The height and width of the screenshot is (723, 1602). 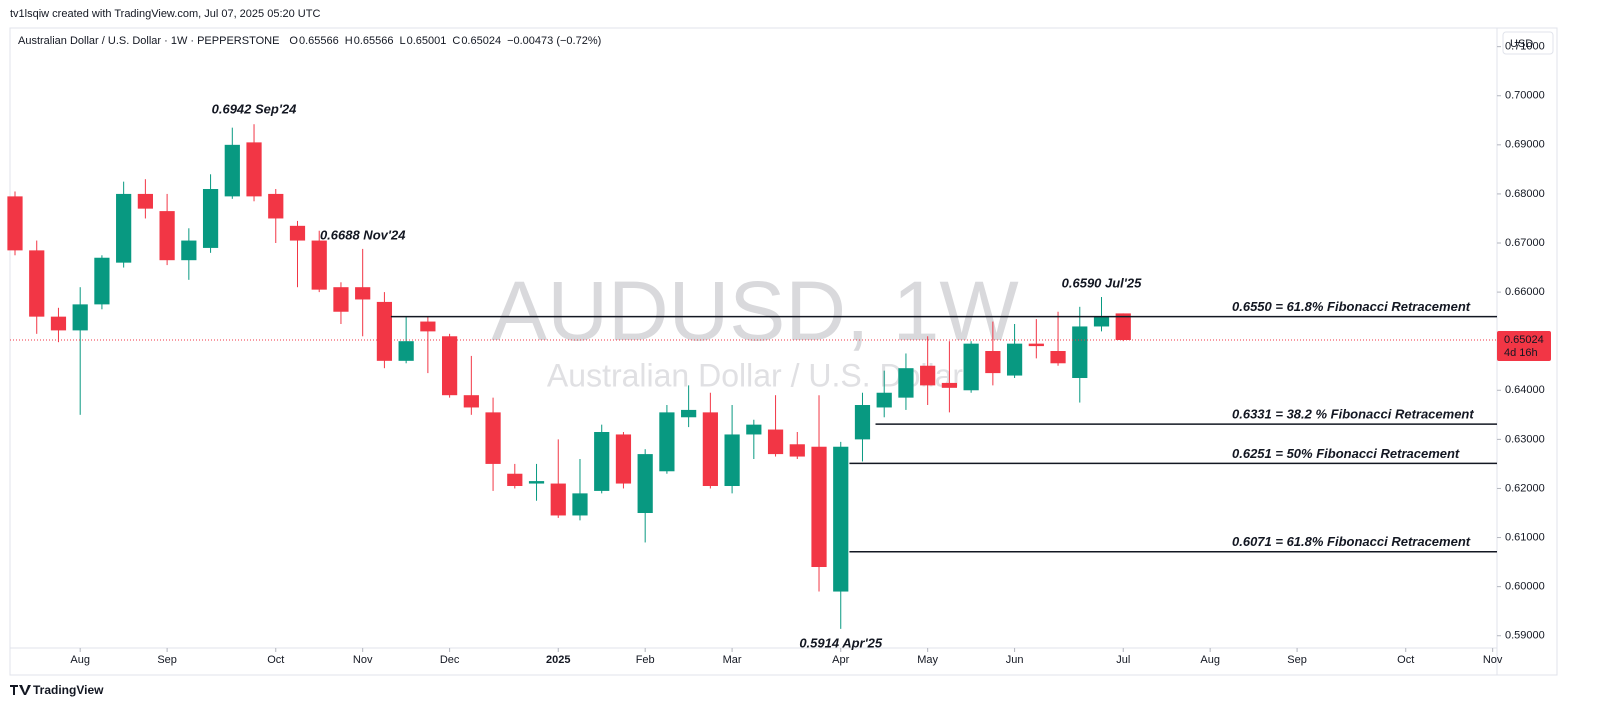 What do you see at coordinates (840, 660) in the screenshot?
I see `x-tick-label: Apr` at bounding box center [840, 660].